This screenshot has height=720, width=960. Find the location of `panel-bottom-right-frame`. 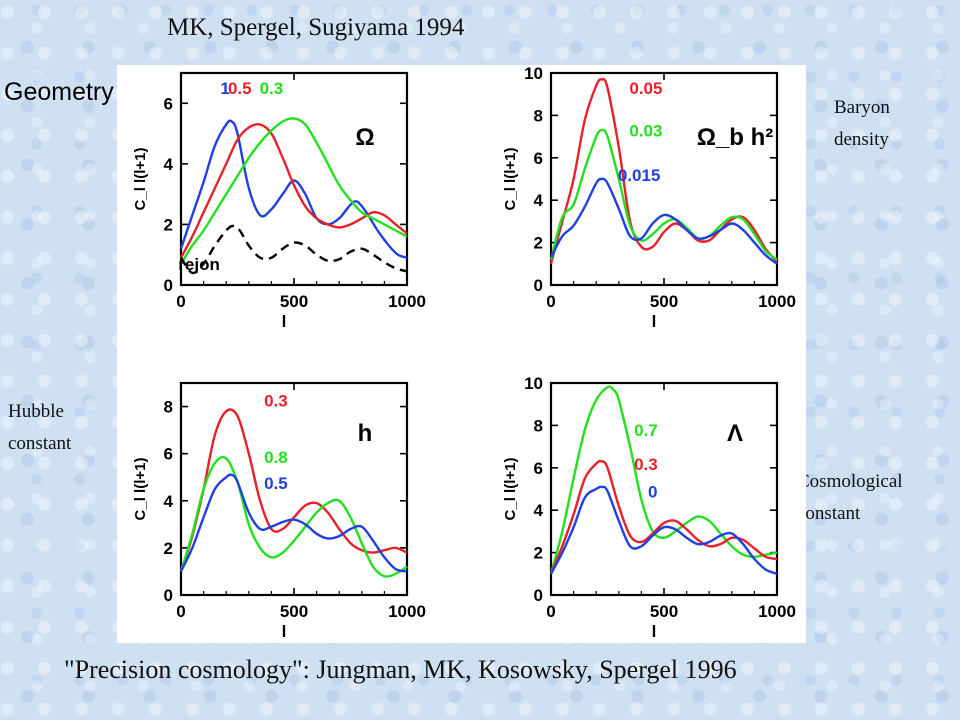

panel-bottom-right-frame is located at coordinates (664, 489).